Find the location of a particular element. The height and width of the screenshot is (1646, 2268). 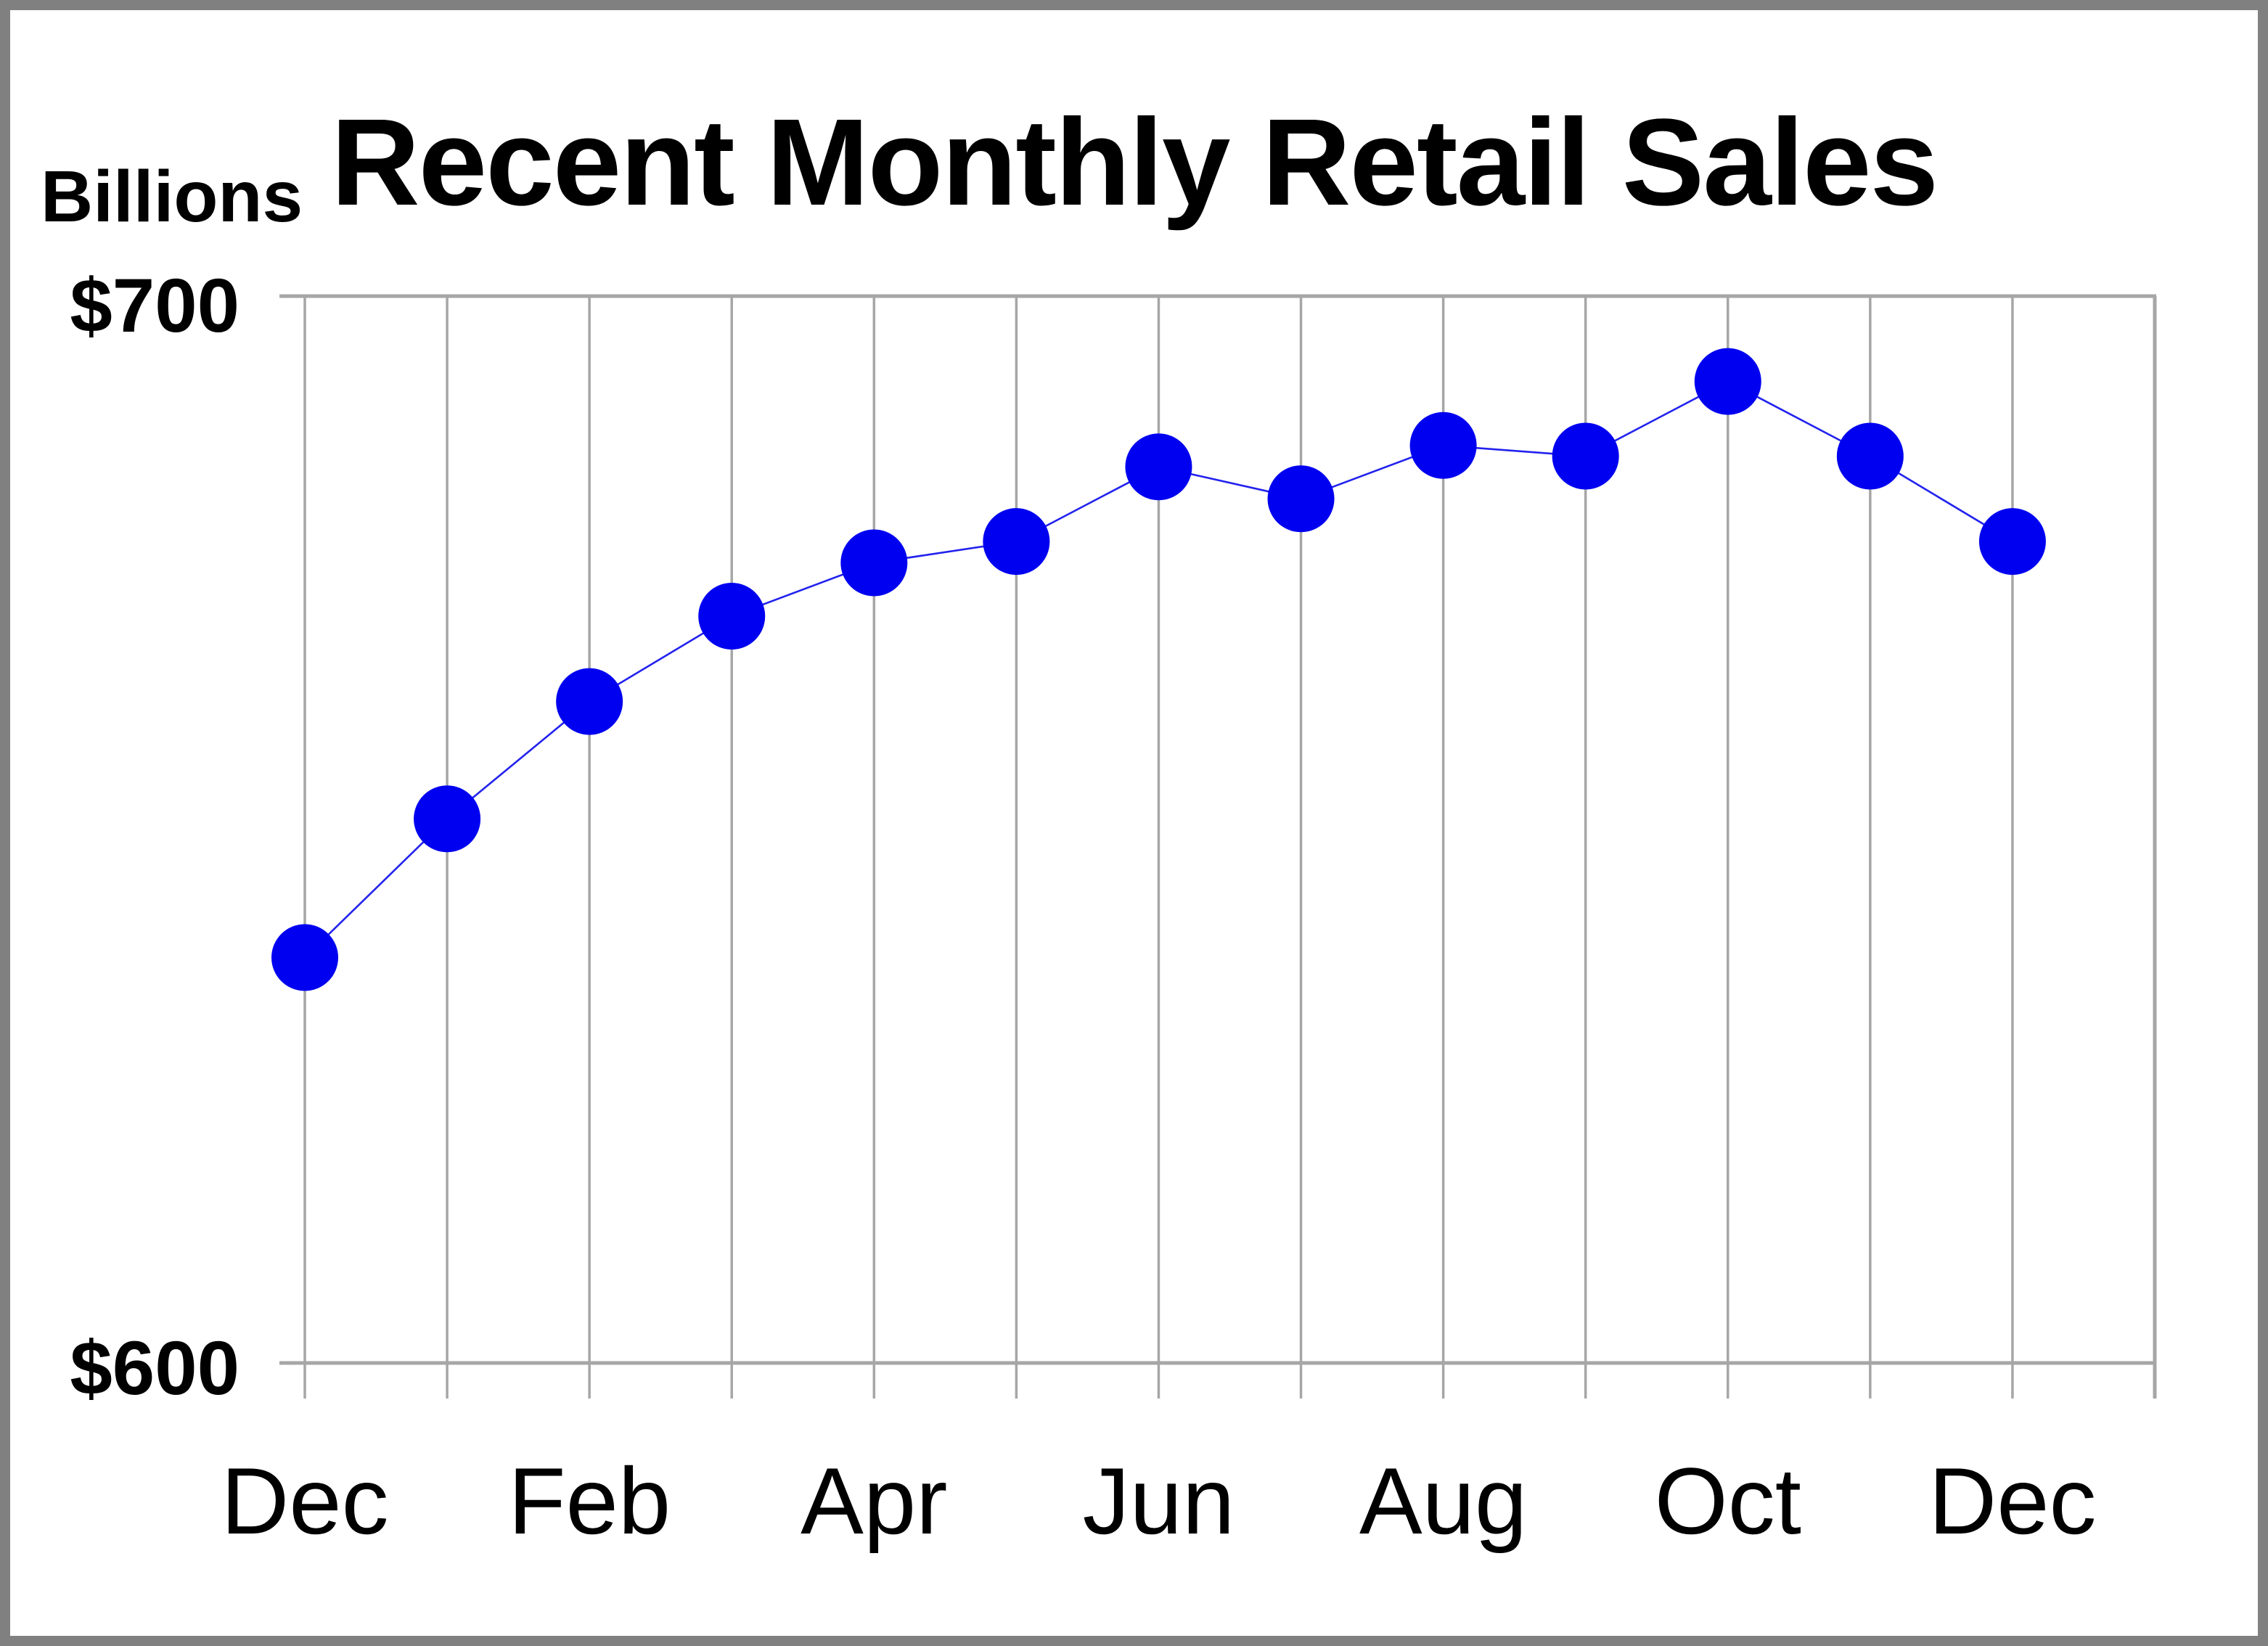

x-tick-label: Oct is located at coordinates (1728, 1501).